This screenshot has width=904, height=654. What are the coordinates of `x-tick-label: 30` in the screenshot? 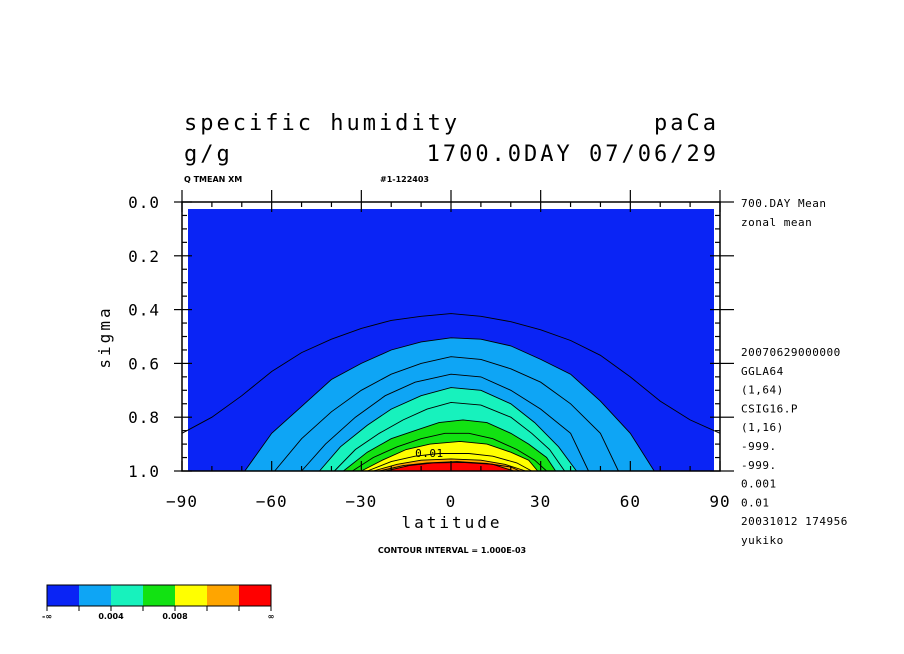 It's located at (540, 501).